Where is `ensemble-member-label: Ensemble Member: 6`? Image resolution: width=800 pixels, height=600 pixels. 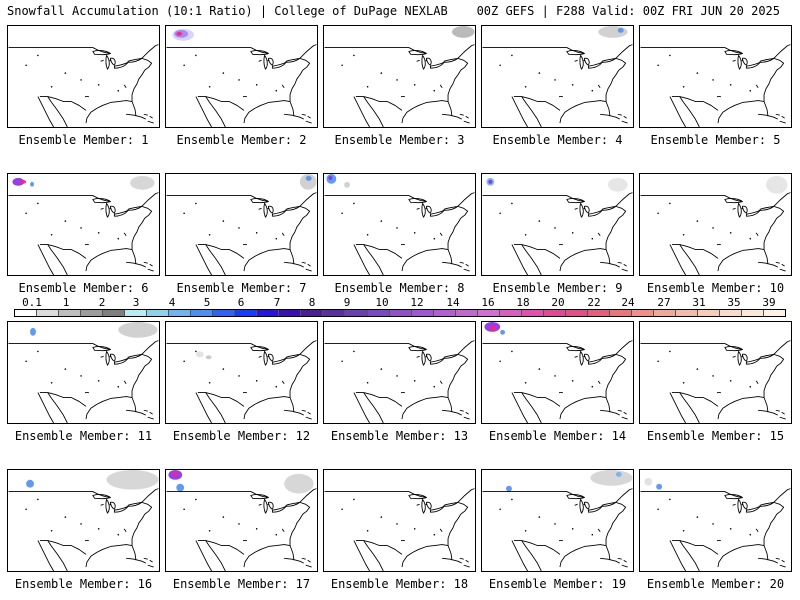
ensemble-member-label: Ensemble Member: 6 is located at coordinates (83, 288).